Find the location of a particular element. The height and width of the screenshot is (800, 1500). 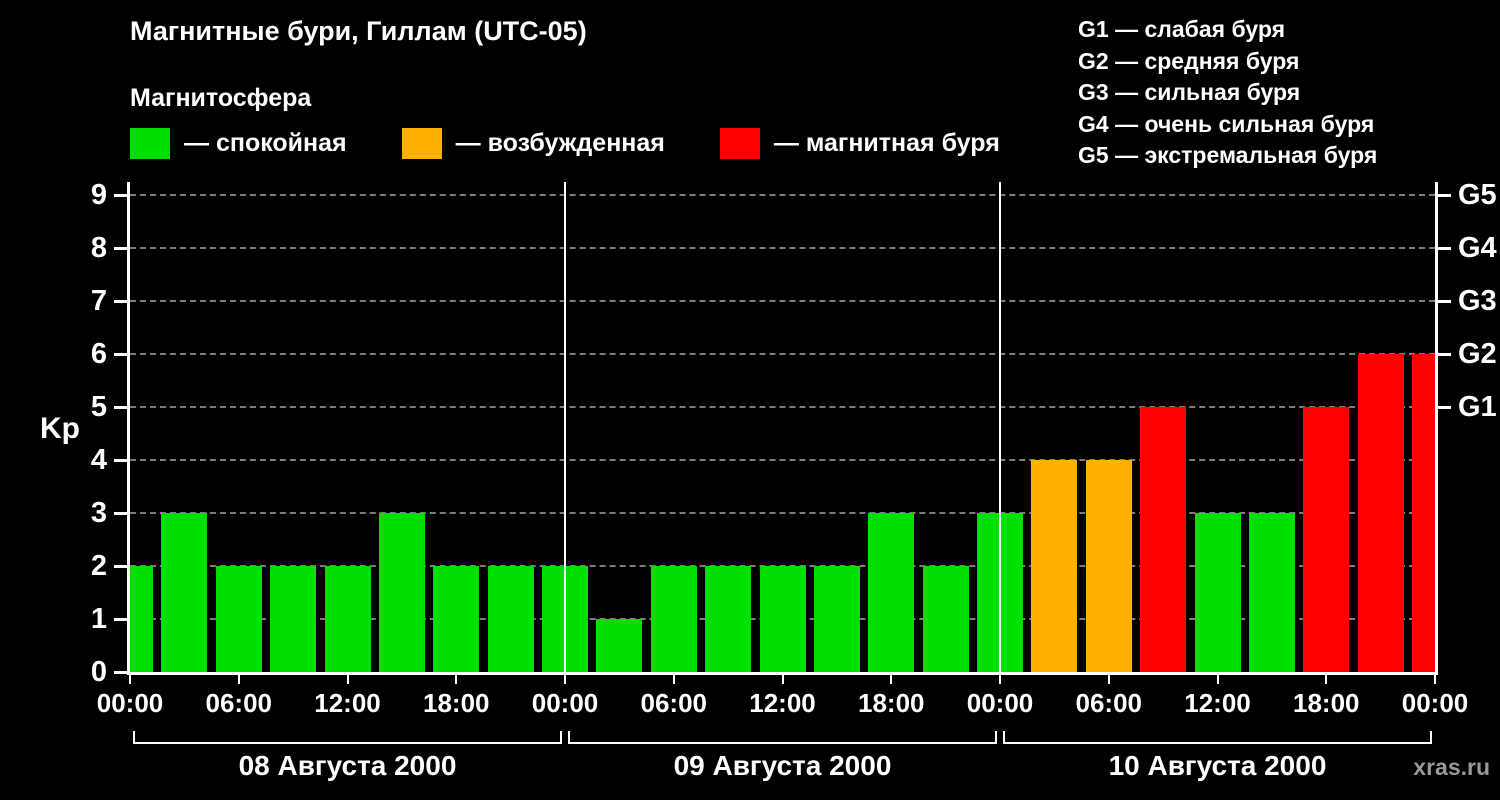

legend-item-label: — спокойная is located at coordinates (265, 143).